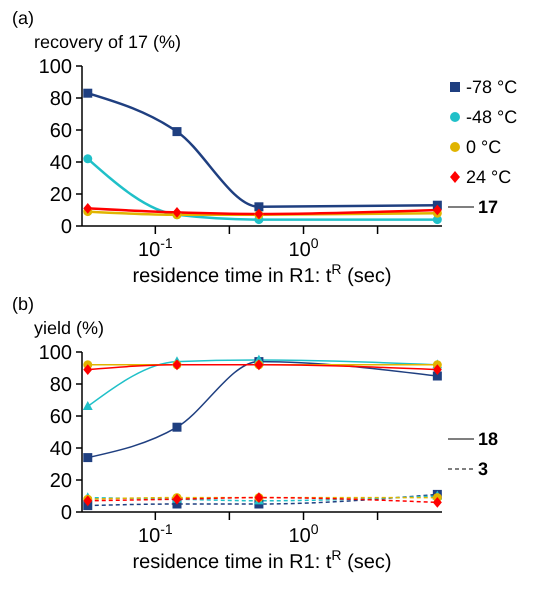  I want to click on text: 3, so click(483, 469).